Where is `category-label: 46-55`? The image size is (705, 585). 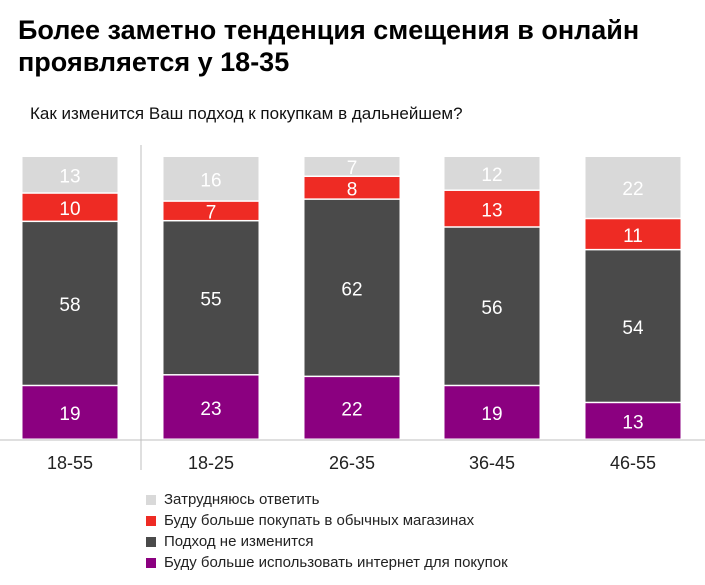
category-label: 46-55 is located at coordinates (633, 463).